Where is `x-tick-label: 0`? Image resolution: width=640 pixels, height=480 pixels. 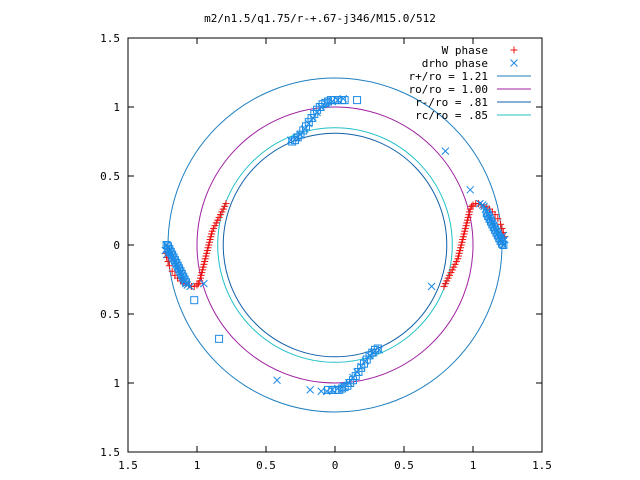 x-tick-label: 0 is located at coordinates (335, 465).